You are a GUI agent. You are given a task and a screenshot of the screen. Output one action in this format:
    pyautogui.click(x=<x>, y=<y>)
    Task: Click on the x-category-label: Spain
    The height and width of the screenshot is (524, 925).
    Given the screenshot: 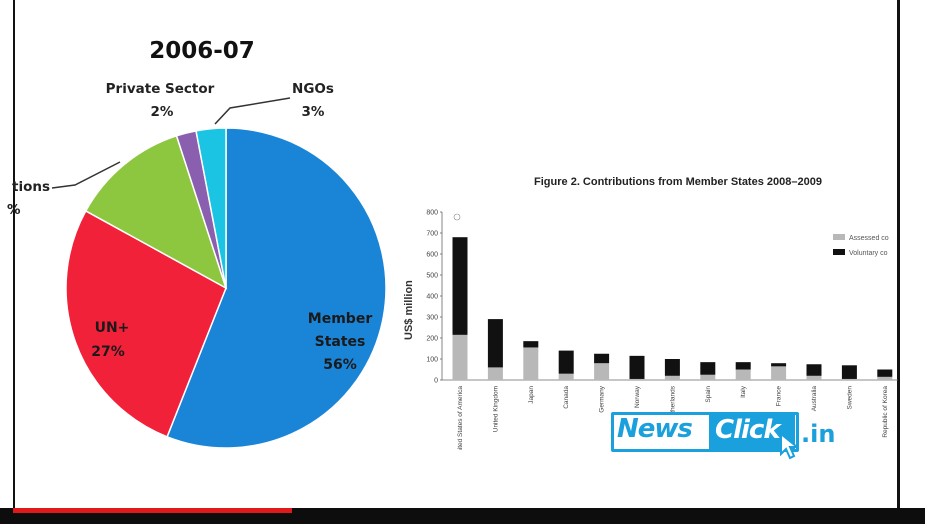 What is the action you would take?
    pyautogui.click(x=708, y=394)
    